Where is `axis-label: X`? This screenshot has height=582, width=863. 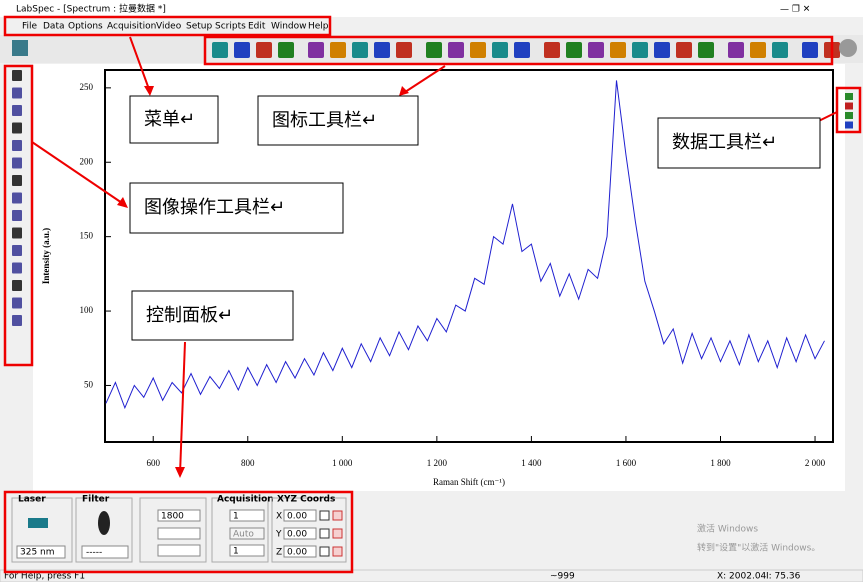
axis-label: X is located at coordinates (279, 517).